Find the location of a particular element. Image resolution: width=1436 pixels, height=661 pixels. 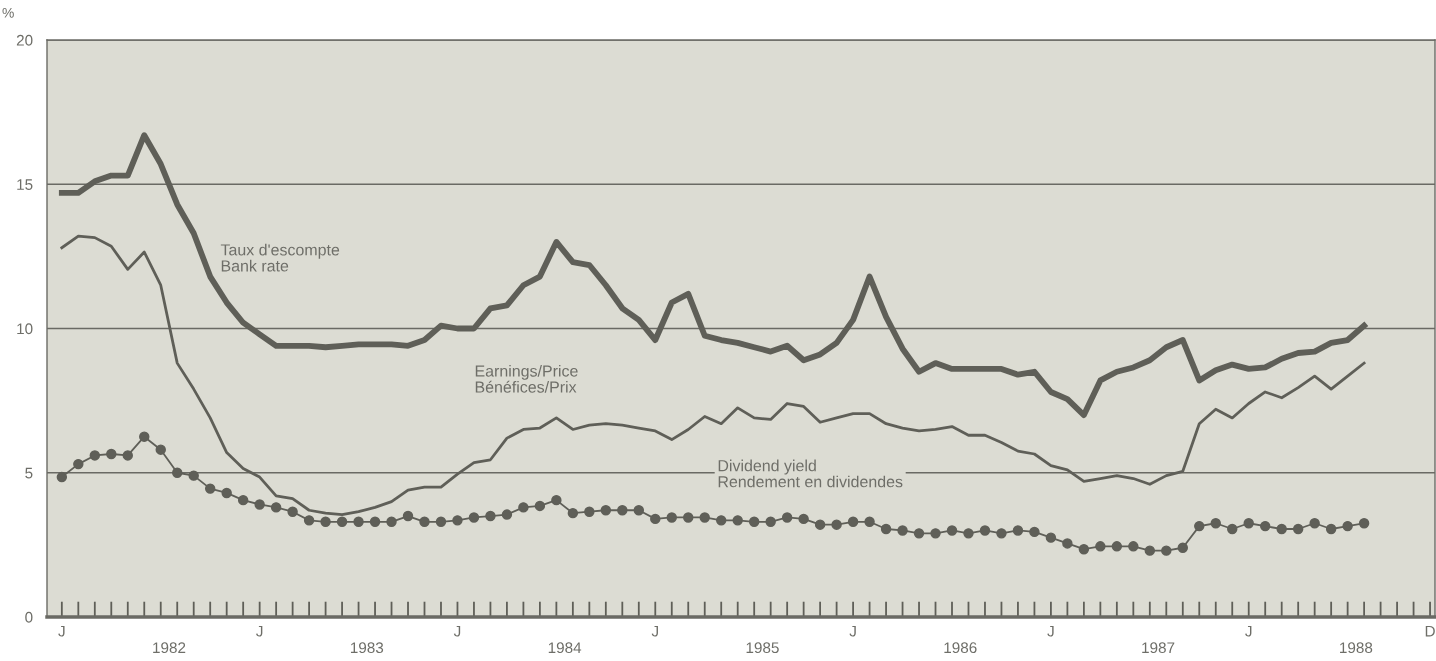

series-label: Taux d'escompte Bank rate is located at coordinates (280, 257).